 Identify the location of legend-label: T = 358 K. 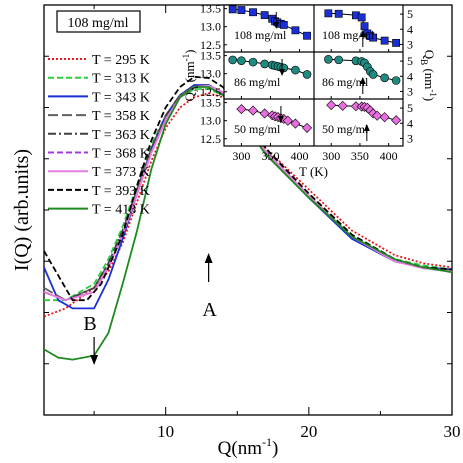
(121, 116).